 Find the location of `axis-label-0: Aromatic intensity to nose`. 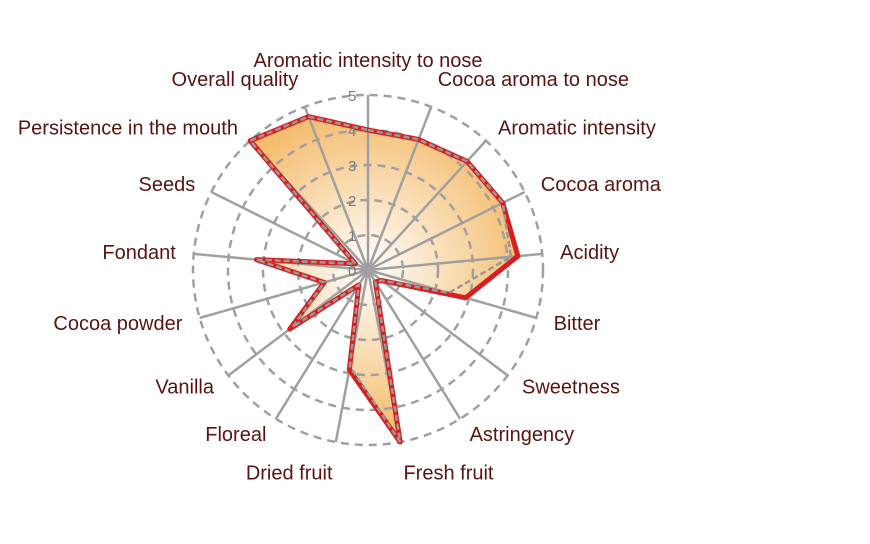

axis-label-0: Aromatic intensity to nose is located at coordinates (368, 61).